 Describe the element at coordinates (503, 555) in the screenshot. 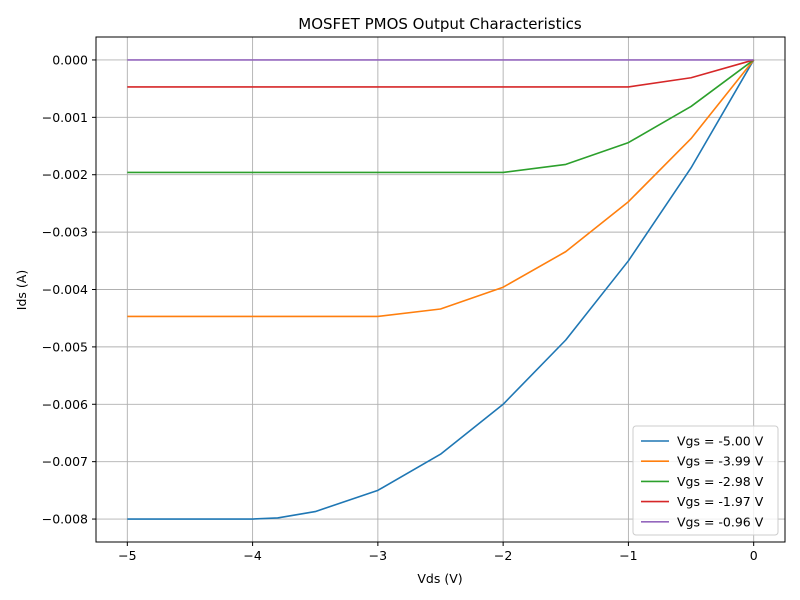

I see `x-tick-label: −2` at that location.